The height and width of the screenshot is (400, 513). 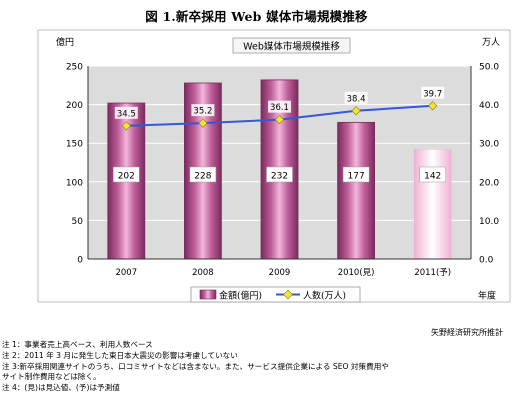 I want to click on legend-bar-swatch, so click(x=208, y=294).